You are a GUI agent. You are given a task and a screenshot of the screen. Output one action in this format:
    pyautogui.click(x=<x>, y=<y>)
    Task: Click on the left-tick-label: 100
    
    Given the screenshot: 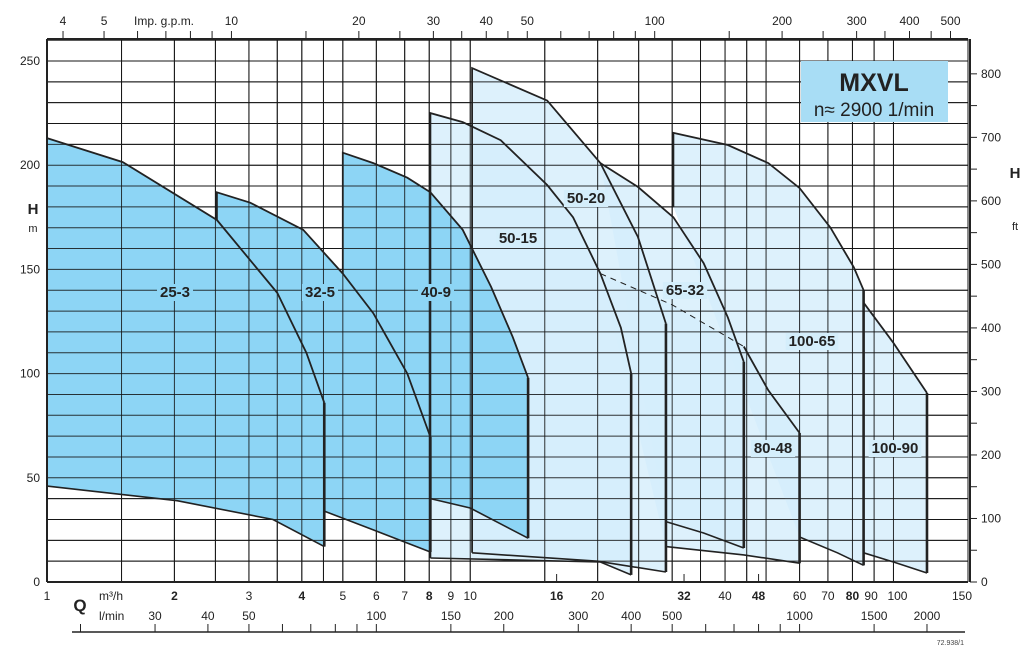 What is the action you would take?
    pyautogui.click(x=30, y=374)
    